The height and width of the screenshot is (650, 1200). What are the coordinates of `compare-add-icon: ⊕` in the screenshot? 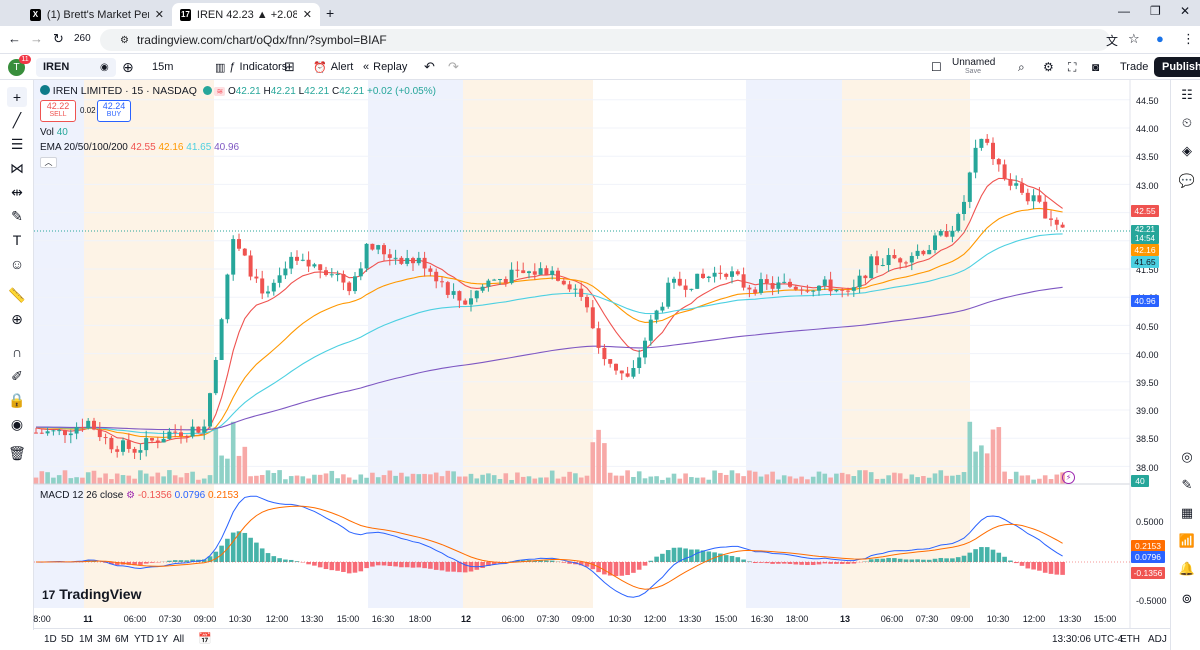 It's located at (128, 67).